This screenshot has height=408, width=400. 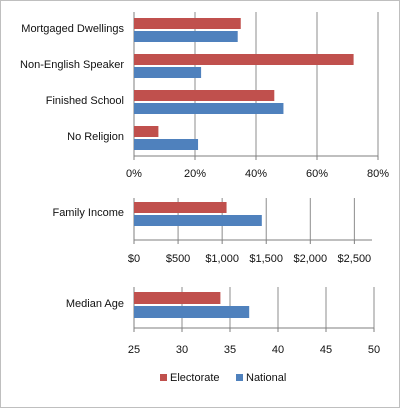 I want to click on x-tick-label: $1,000, so click(x=222, y=259).